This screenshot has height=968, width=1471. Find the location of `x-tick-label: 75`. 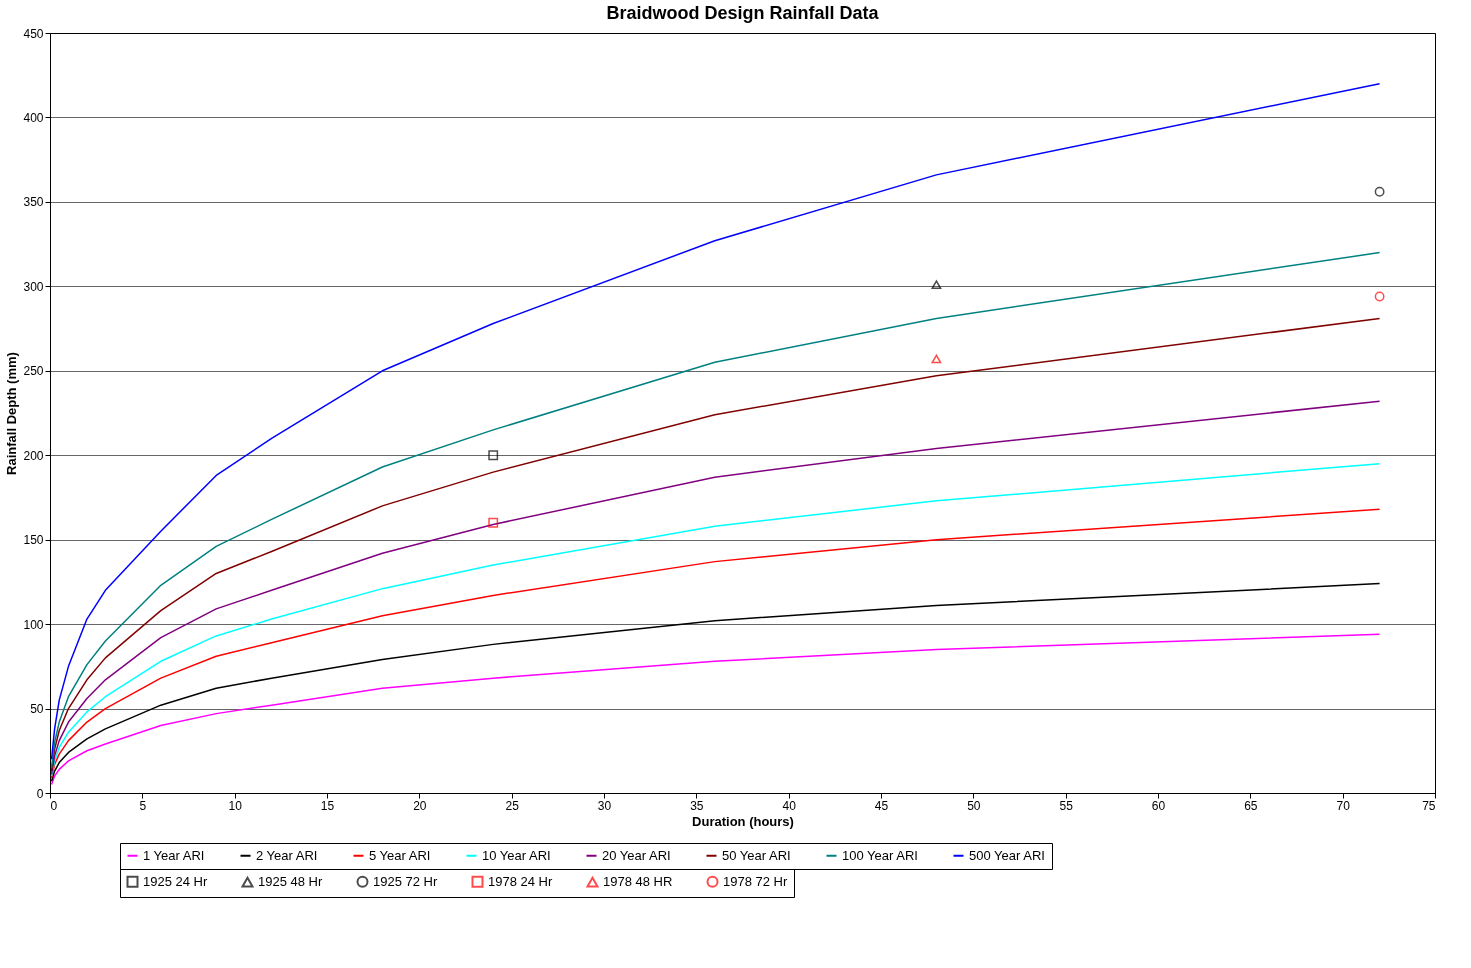

x-tick-label: 75 is located at coordinates (1429, 805).